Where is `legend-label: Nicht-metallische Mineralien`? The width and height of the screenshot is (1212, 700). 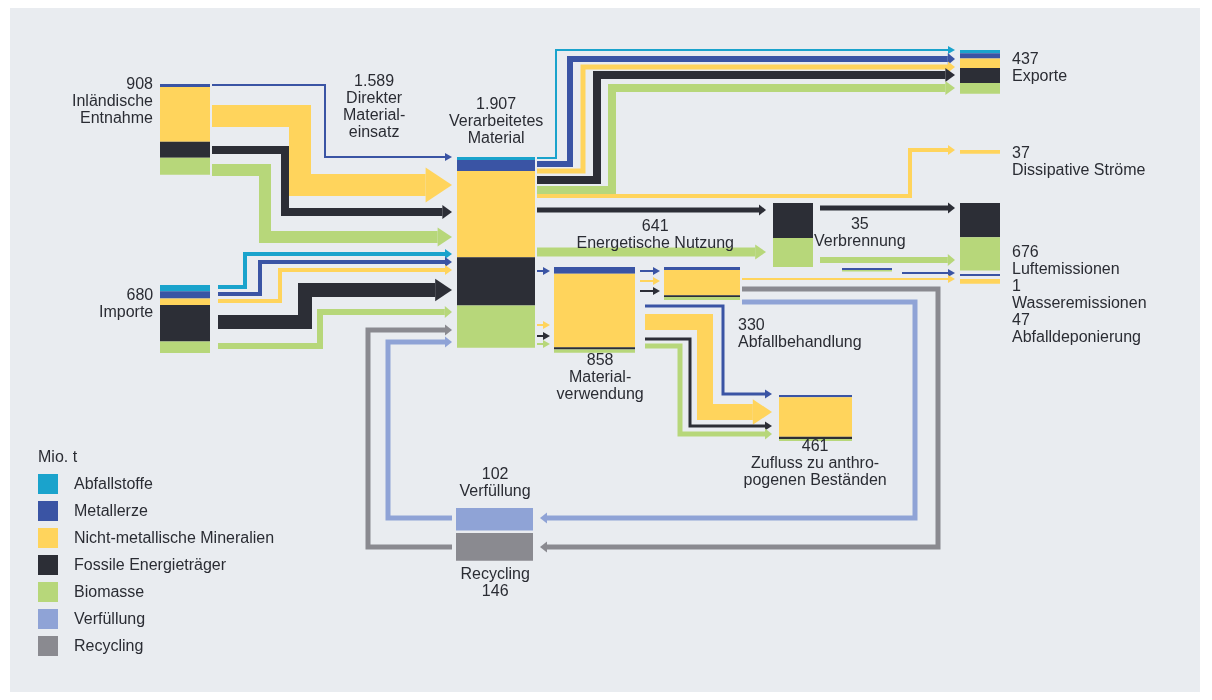 legend-label: Nicht-metallische Mineralien is located at coordinates (174, 537).